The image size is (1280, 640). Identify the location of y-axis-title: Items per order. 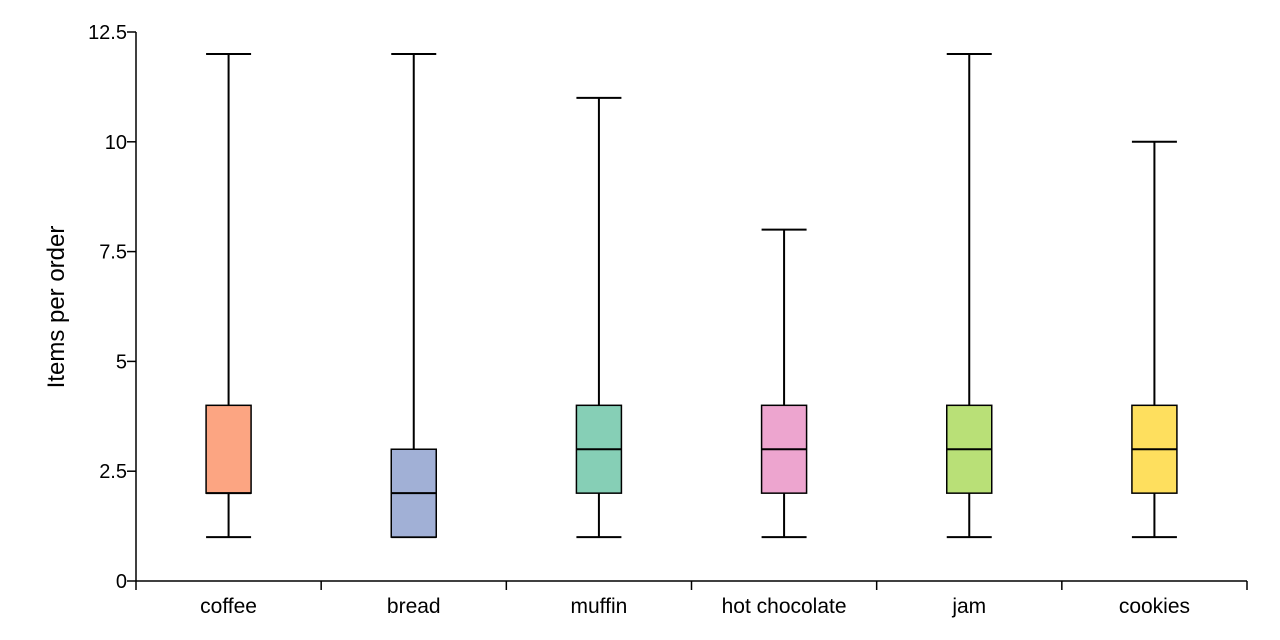
(56, 307).